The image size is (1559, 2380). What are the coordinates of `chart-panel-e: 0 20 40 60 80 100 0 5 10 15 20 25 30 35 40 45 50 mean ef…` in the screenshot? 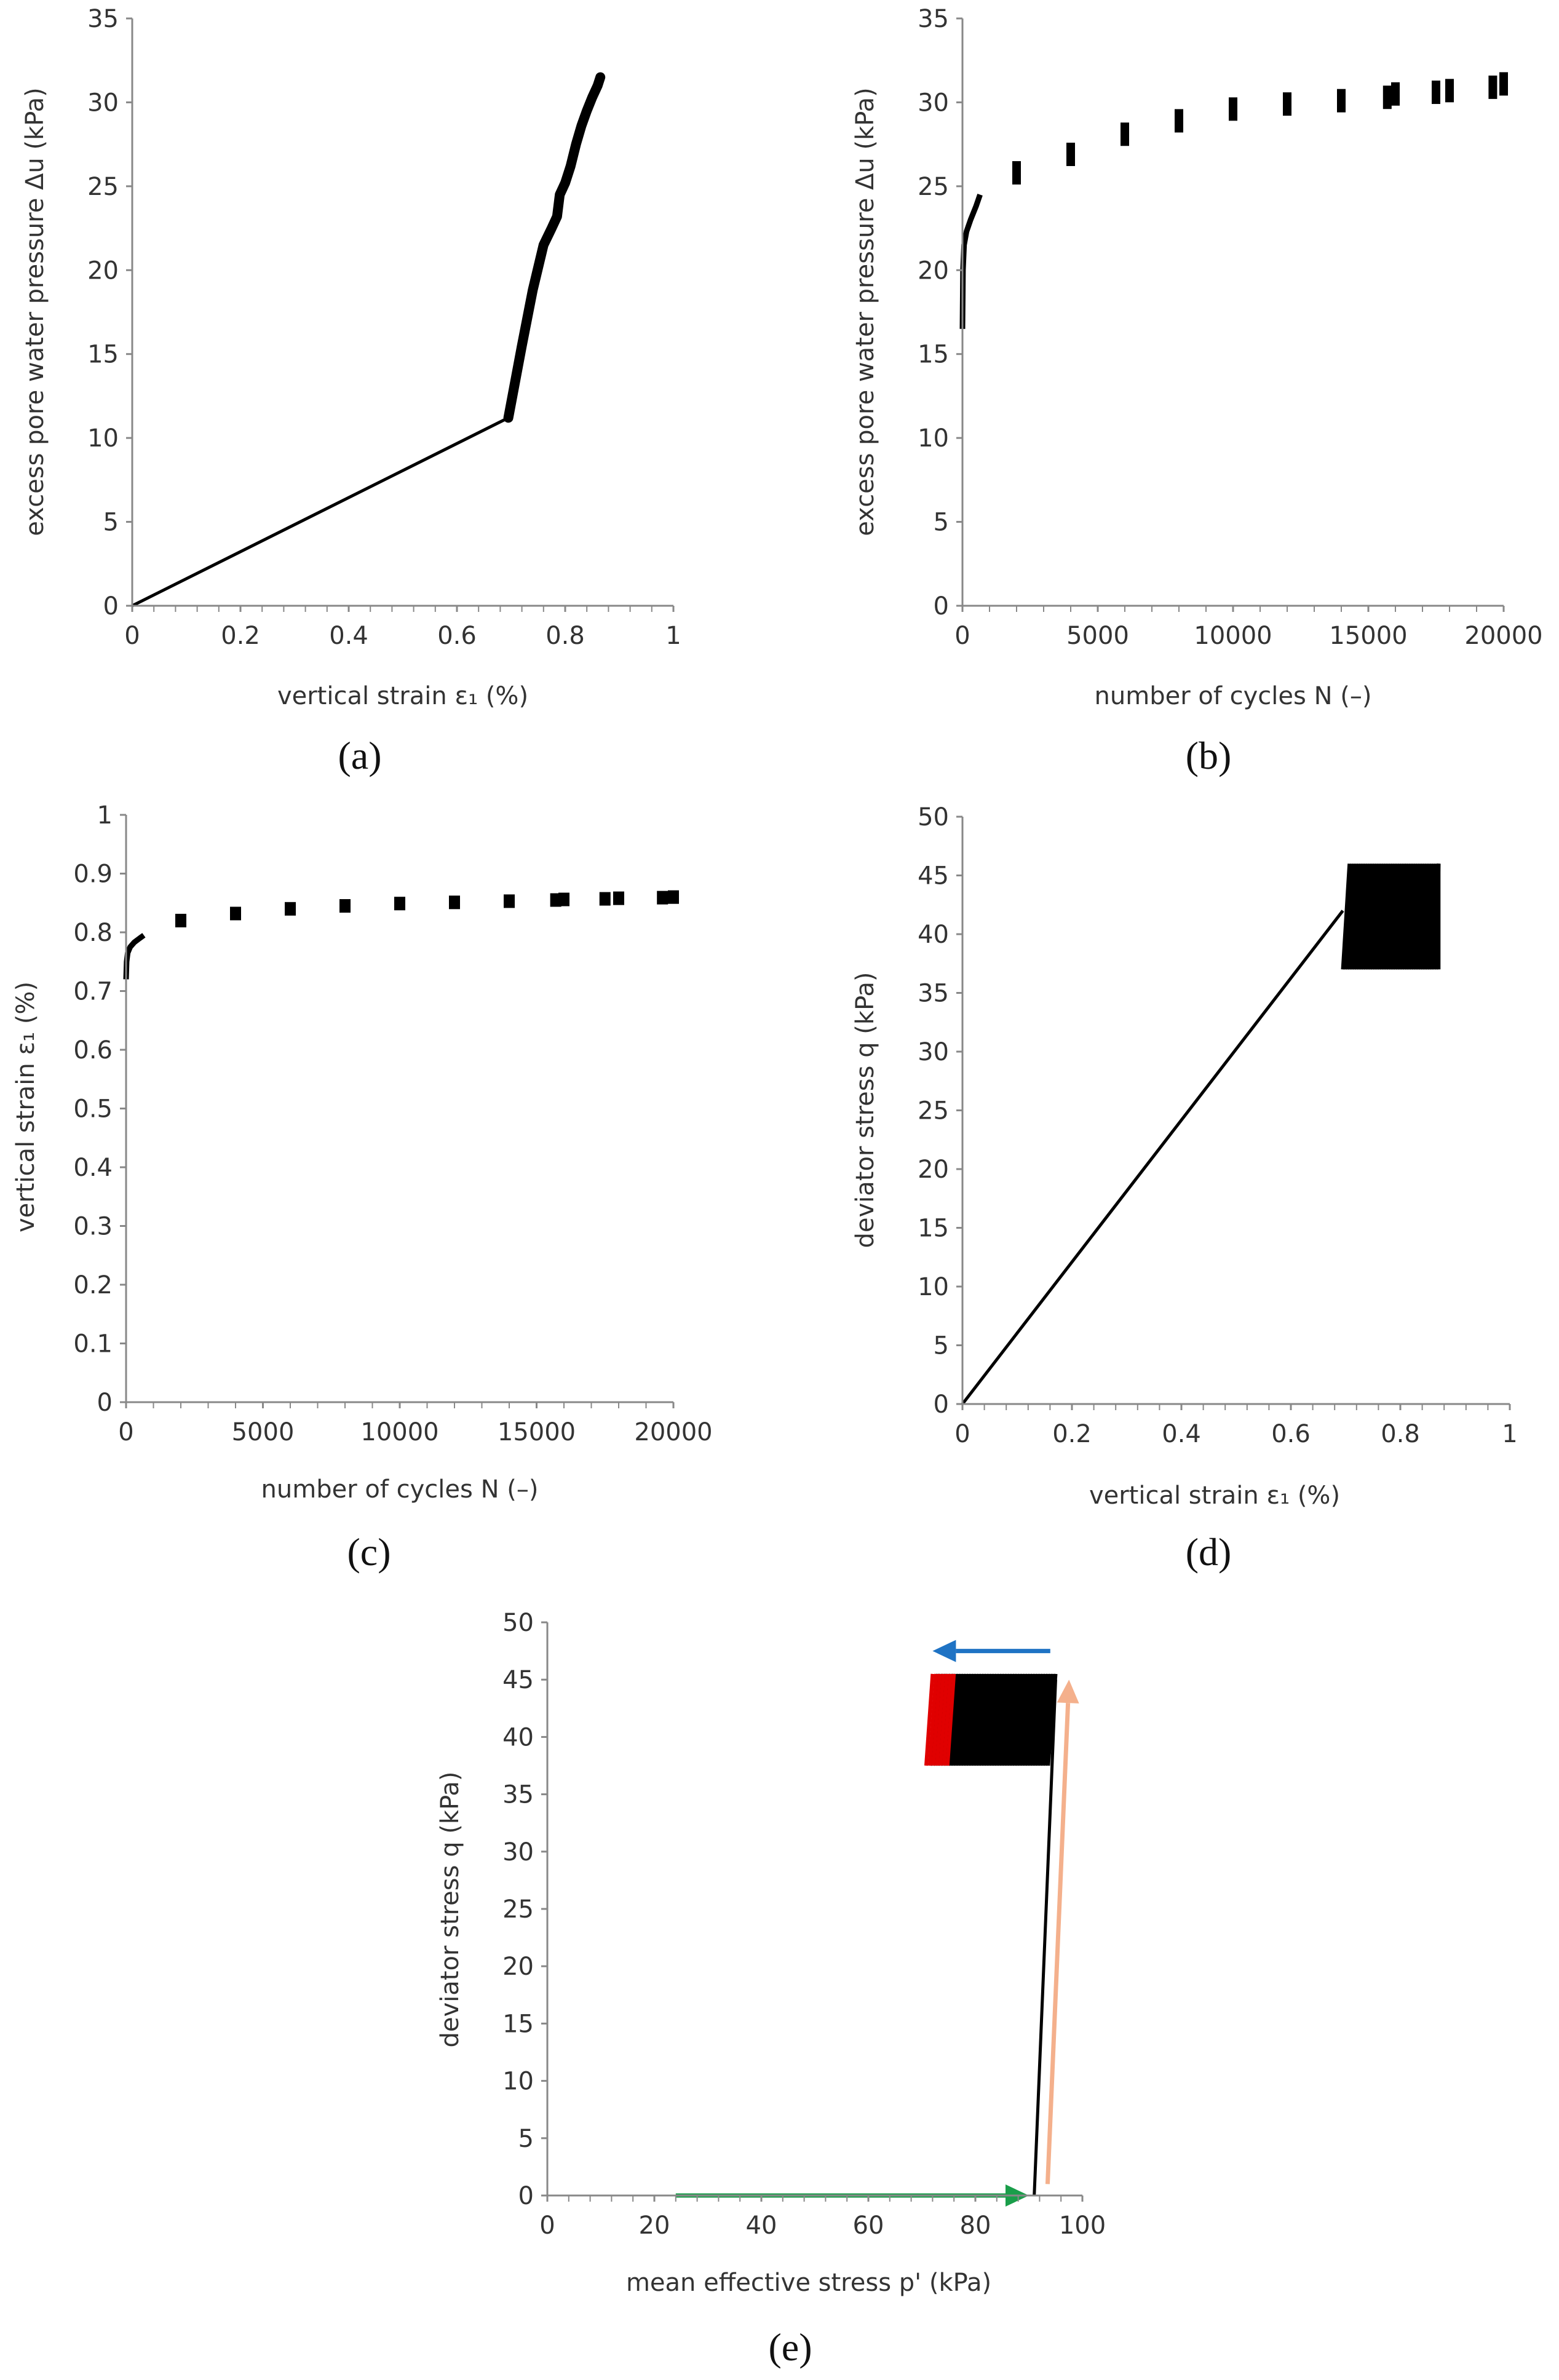 It's located at (771, 1989).